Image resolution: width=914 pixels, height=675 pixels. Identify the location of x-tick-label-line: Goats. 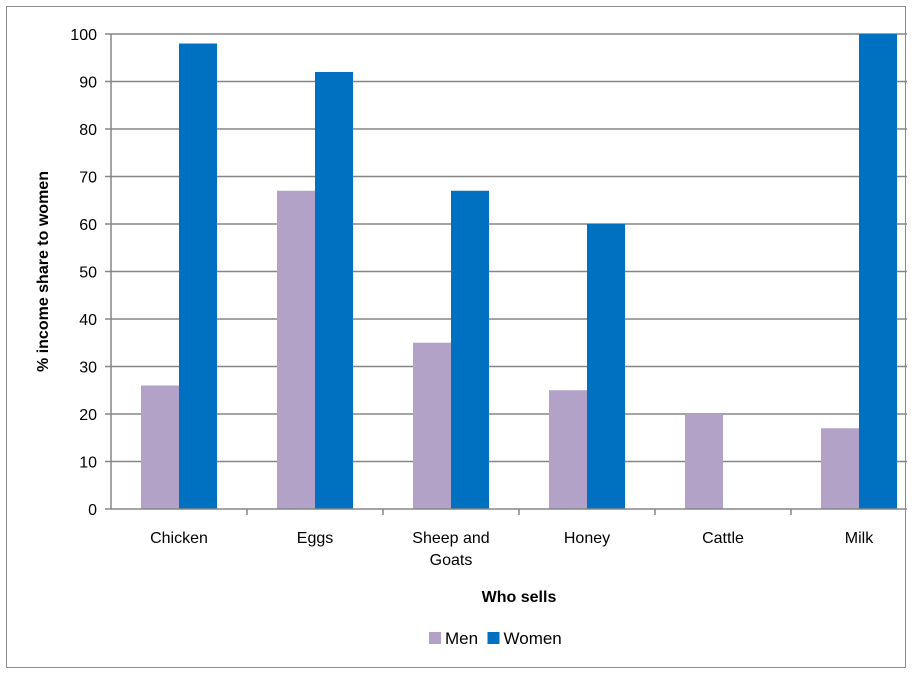
(451, 560).